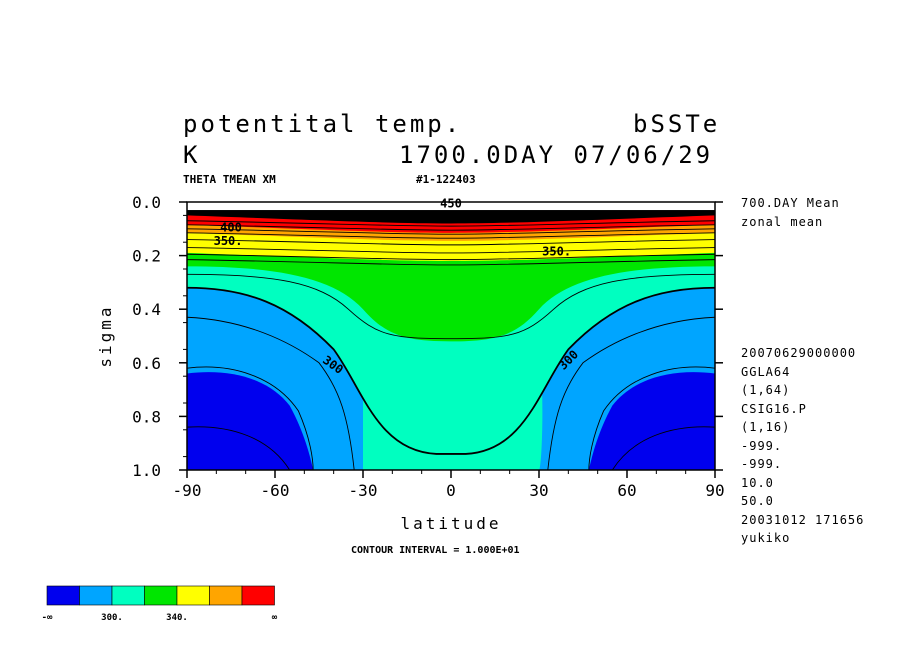 The height and width of the screenshot is (654, 904). I want to click on side-info-line: GGLA64, so click(766, 371).